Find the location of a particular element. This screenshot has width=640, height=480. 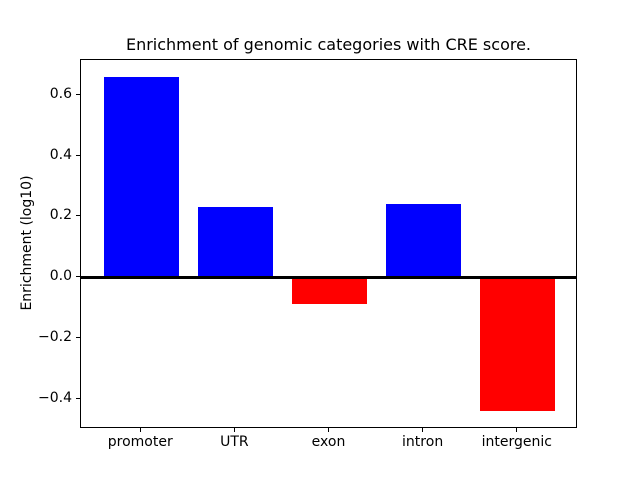

y-tick-label: −0.2 is located at coordinates (55, 336).